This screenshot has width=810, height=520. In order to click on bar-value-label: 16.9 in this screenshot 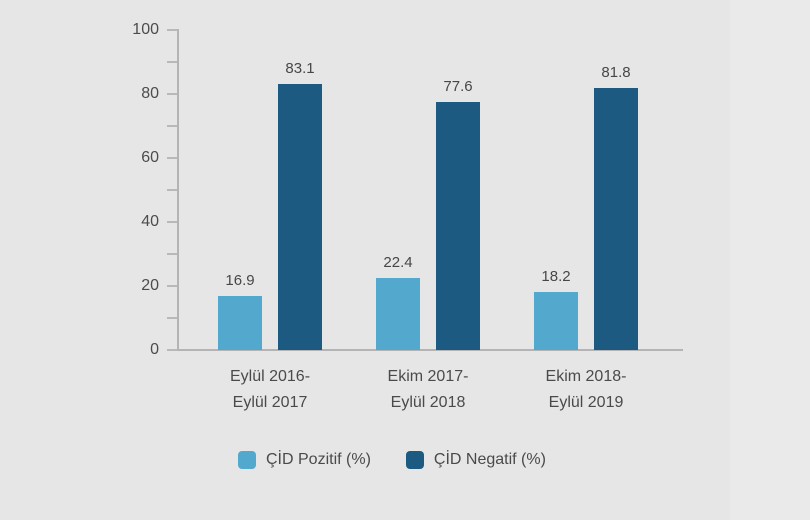, I will do `click(240, 280)`.